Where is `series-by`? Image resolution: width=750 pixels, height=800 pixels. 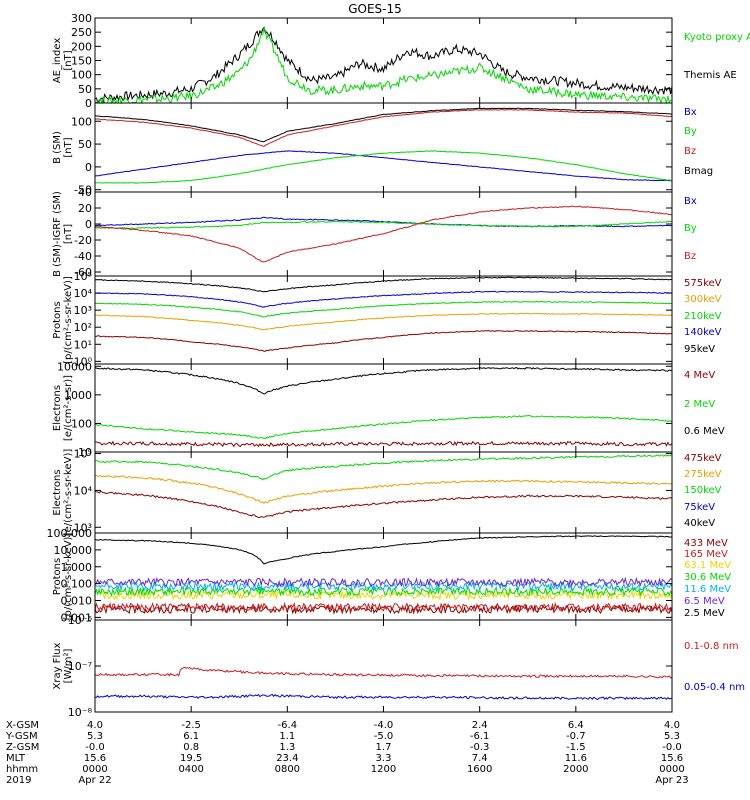
series-by is located at coordinates (383, 167).